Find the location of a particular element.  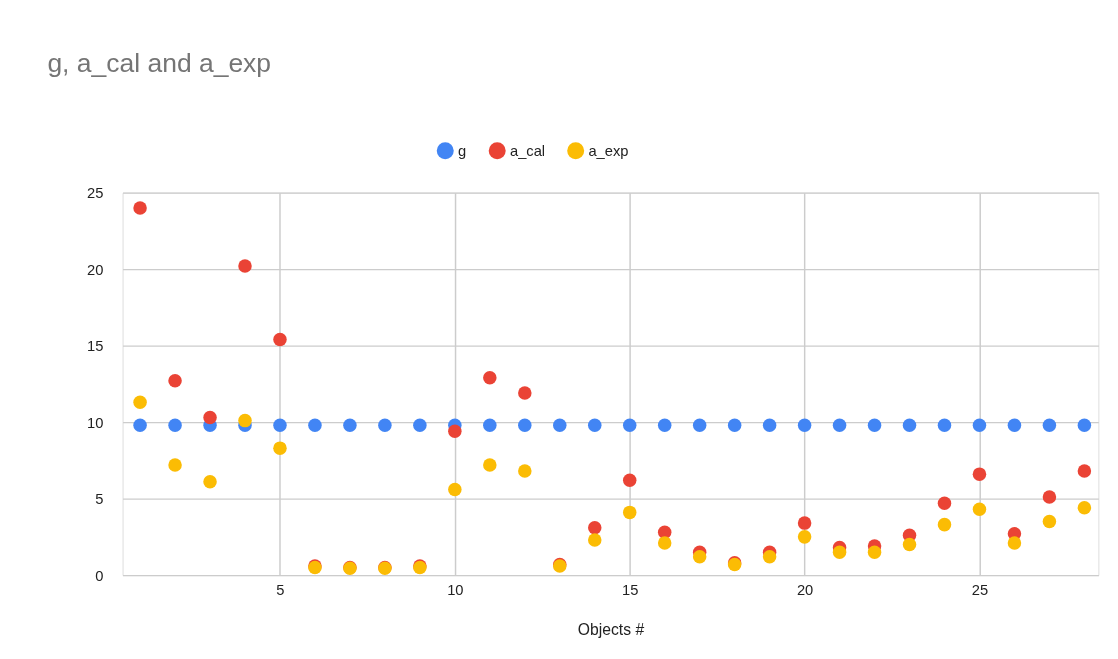

y-tick-label: 20 is located at coordinates (95, 269).